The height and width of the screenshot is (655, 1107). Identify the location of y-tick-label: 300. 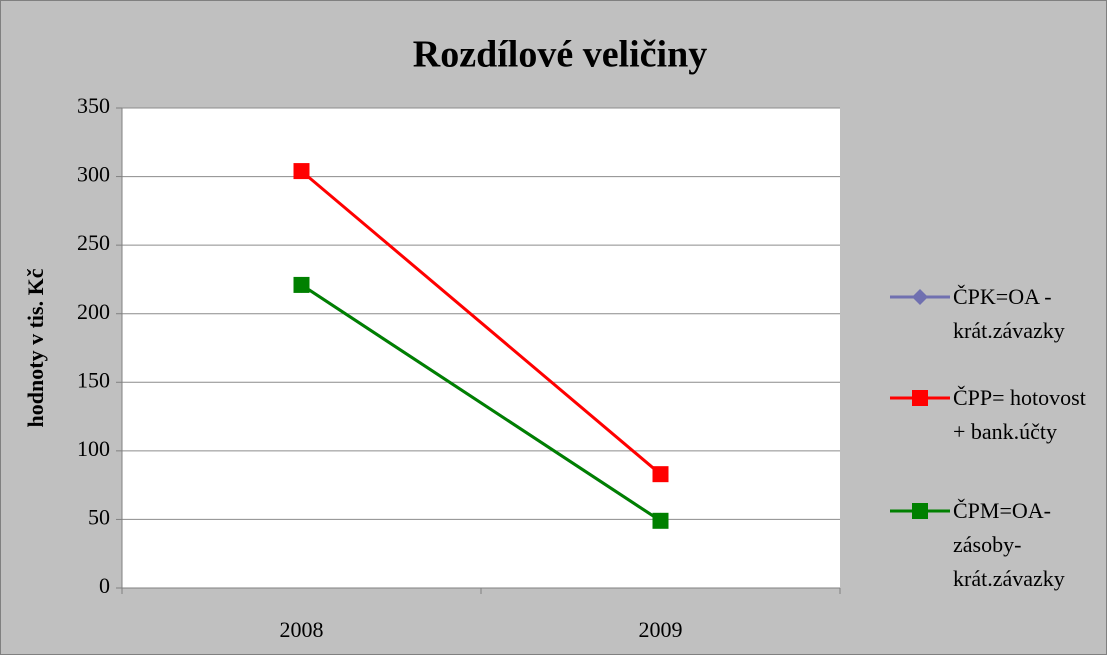
(93, 174).